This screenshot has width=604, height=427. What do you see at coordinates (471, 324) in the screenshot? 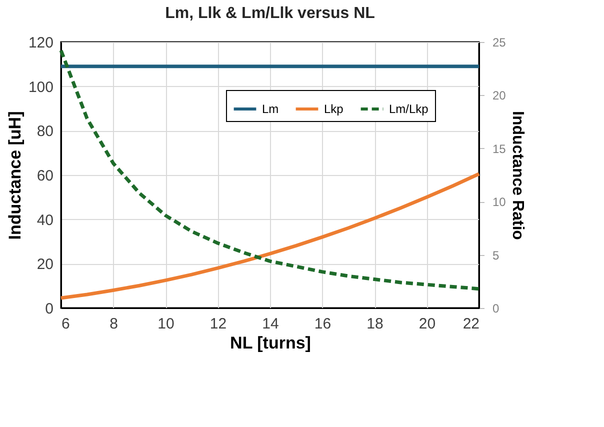
I see `x-tick-label: 22` at bounding box center [471, 324].